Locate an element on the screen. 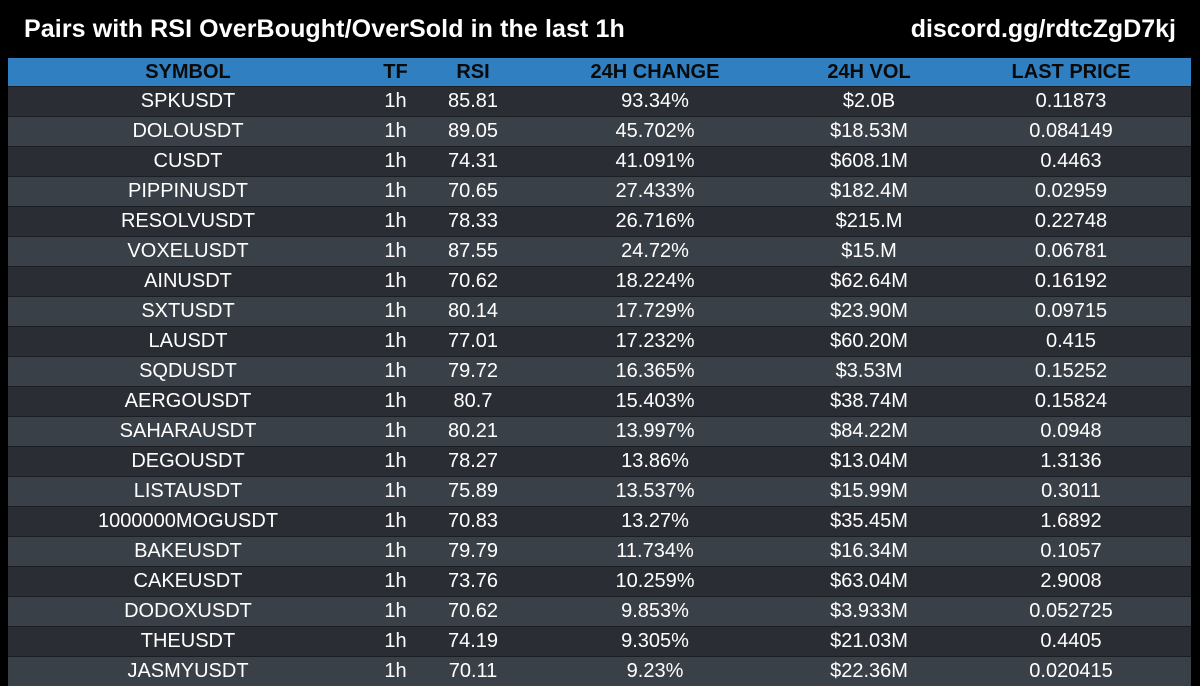 This screenshot has height=686, width=1200. volume-cell: $16.34M is located at coordinates (869, 552).